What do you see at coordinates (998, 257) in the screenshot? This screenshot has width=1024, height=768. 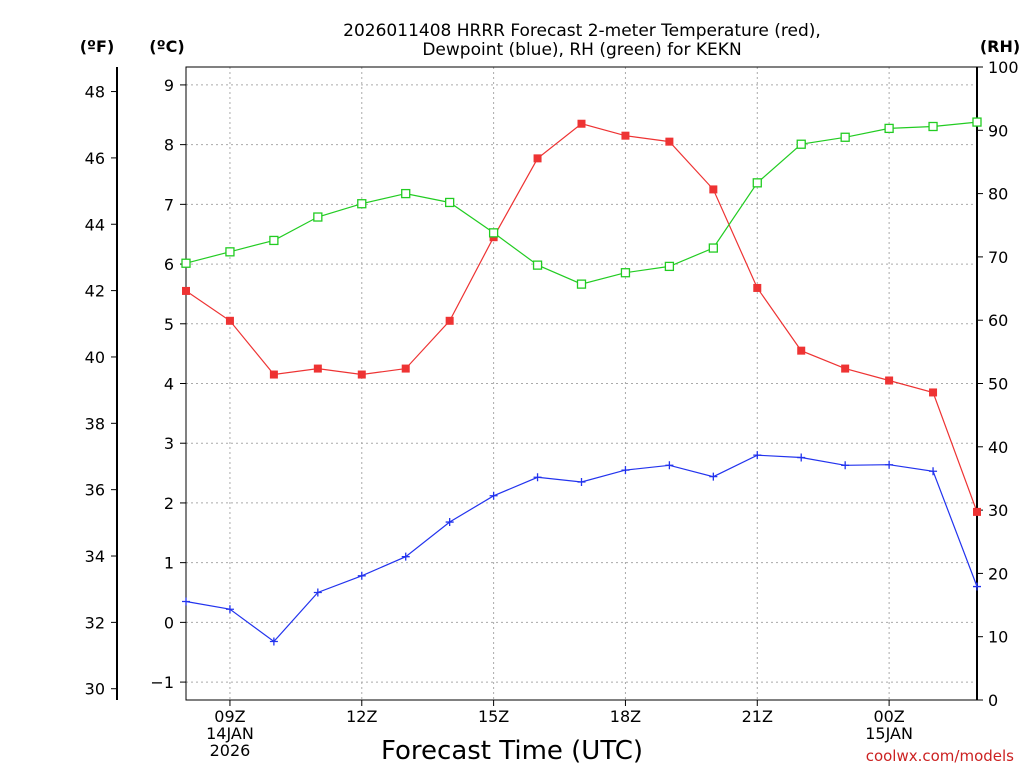 I see `rh-tick-label: 70` at bounding box center [998, 257].